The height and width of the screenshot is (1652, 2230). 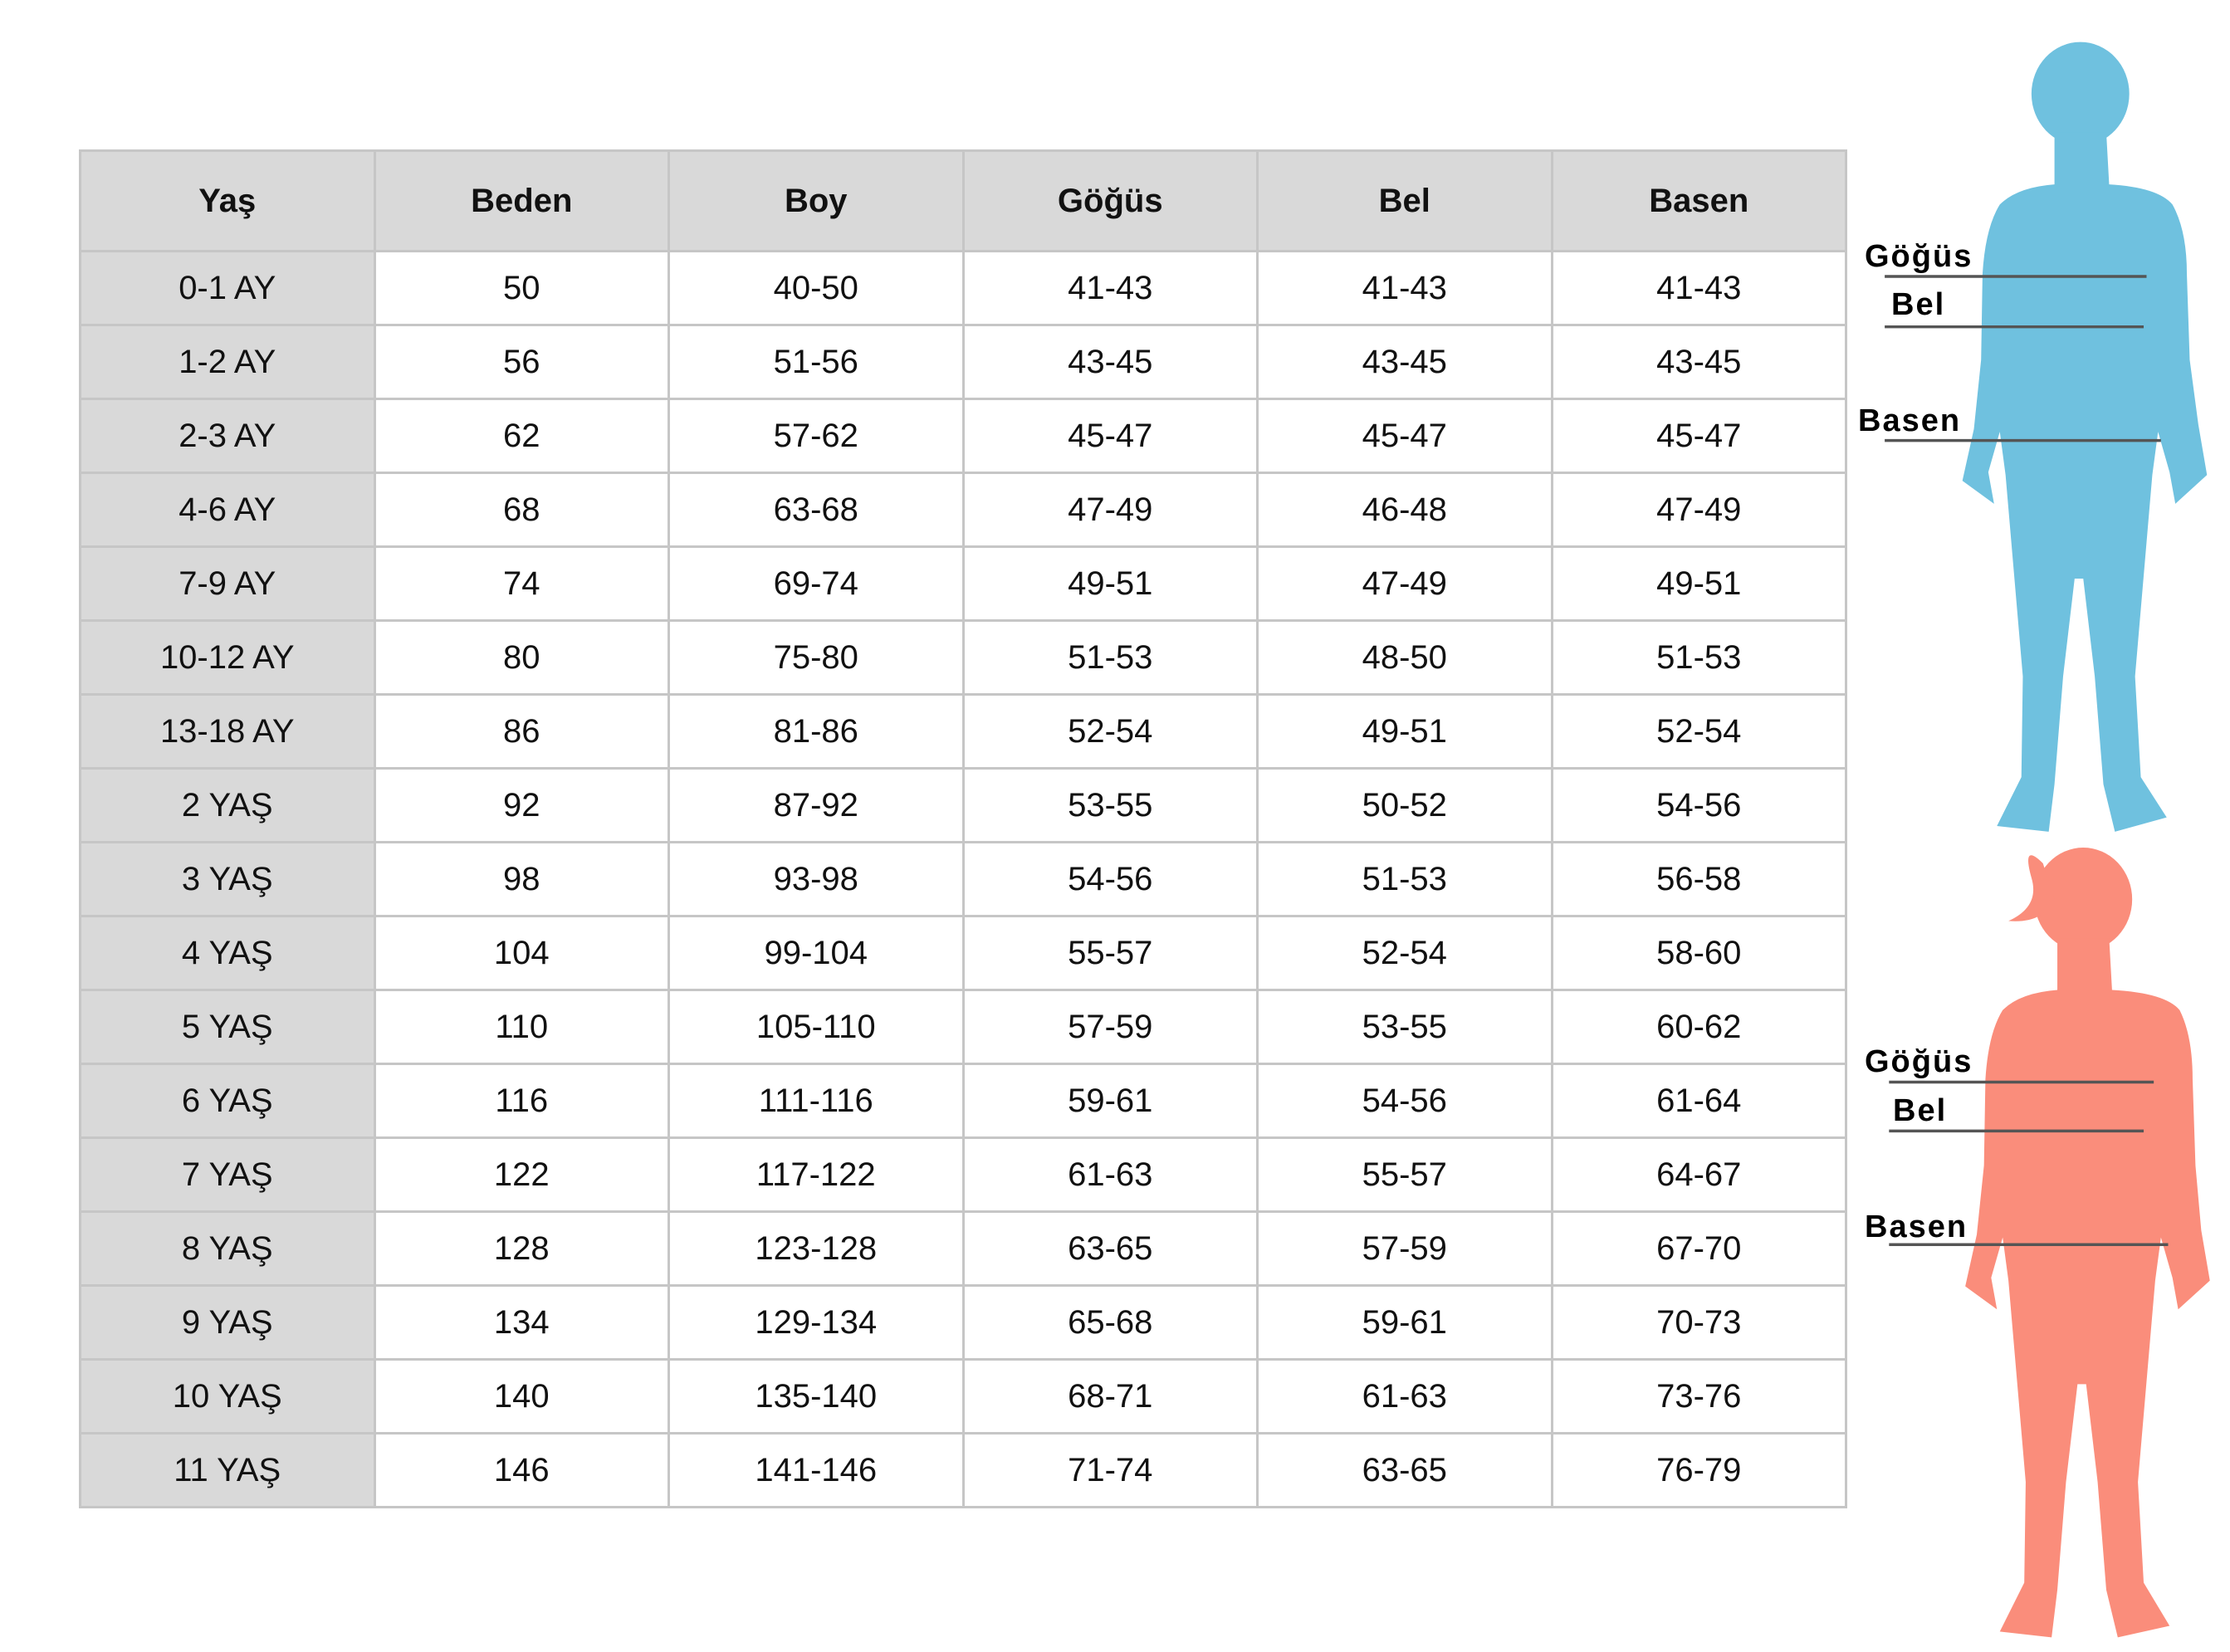 What do you see at coordinates (1698, 1027) in the screenshot?
I see `cell-hip: 60-62` at bounding box center [1698, 1027].